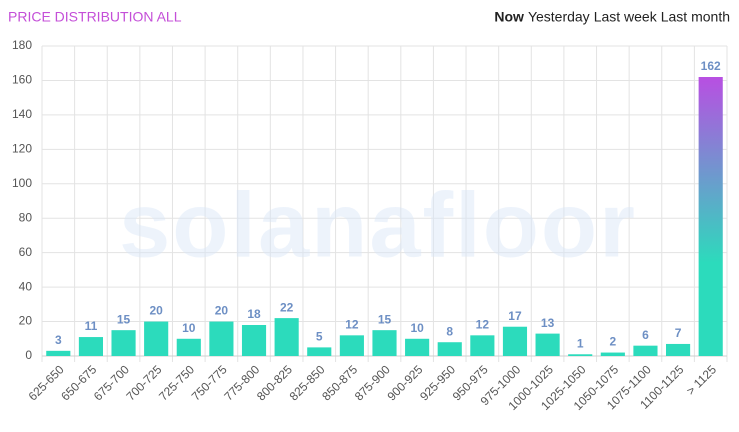 Image resolution: width=739 pixels, height=432 pixels. Describe the element at coordinates (319, 337) in the screenshot. I see `value-label: 5` at that location.